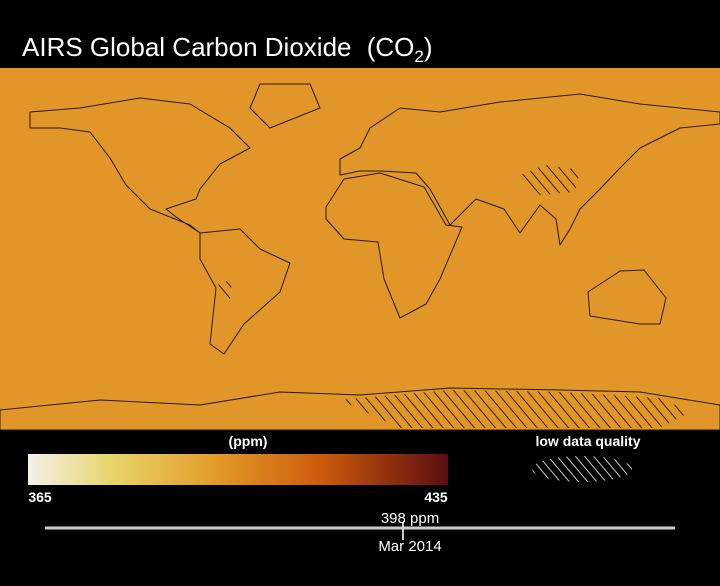  What do you see at coordinates (418, 56) in the screenshot?
I see `title-subscript: 2` at bounding box center [418, 56].